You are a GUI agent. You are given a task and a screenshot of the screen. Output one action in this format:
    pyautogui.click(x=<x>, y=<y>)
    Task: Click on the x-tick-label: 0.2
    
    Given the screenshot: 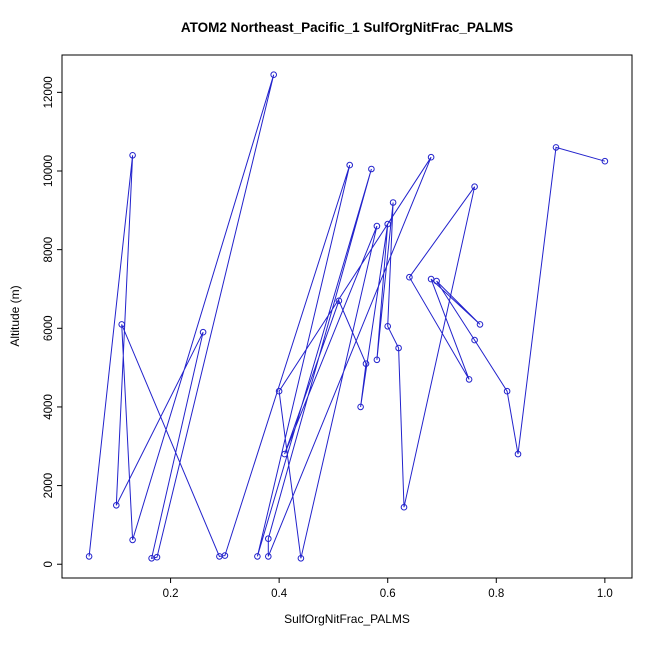 What is the action you would take?
    pyautogui.click(x=171, y=594)
    